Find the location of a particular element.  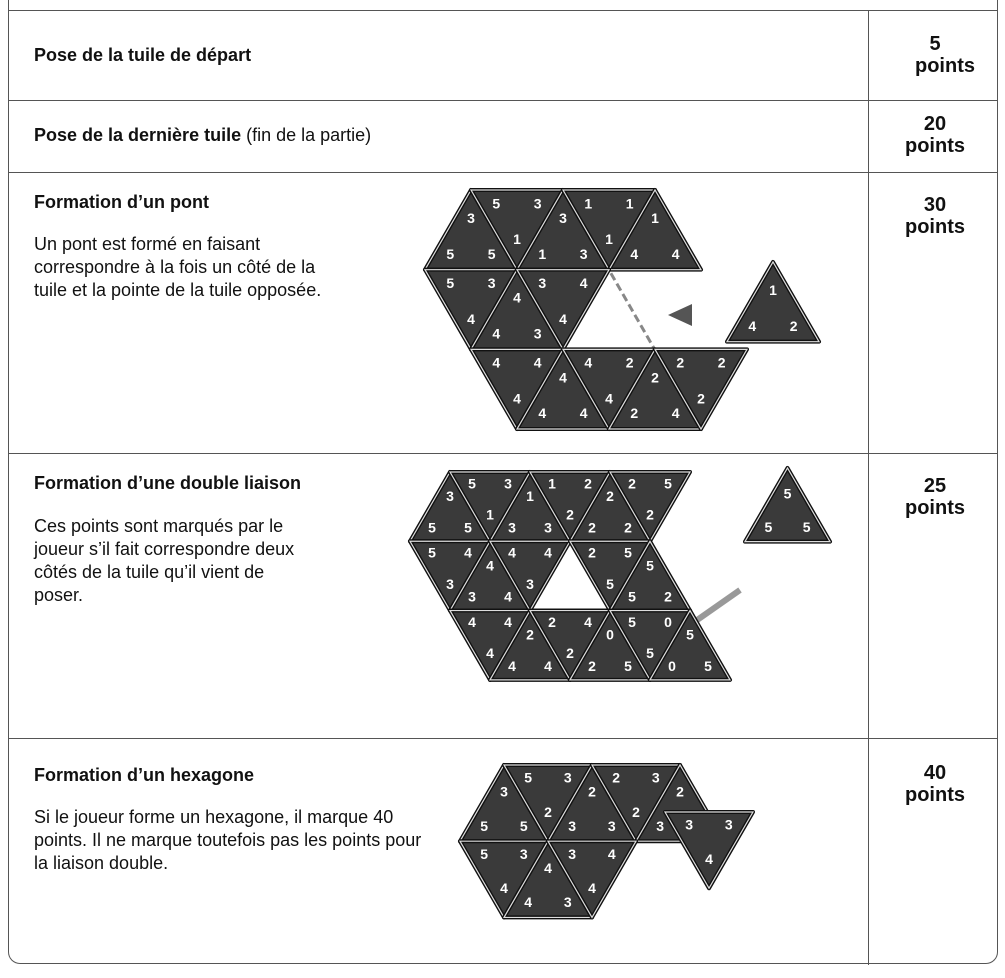

tile is located at coordinates (787, 505).